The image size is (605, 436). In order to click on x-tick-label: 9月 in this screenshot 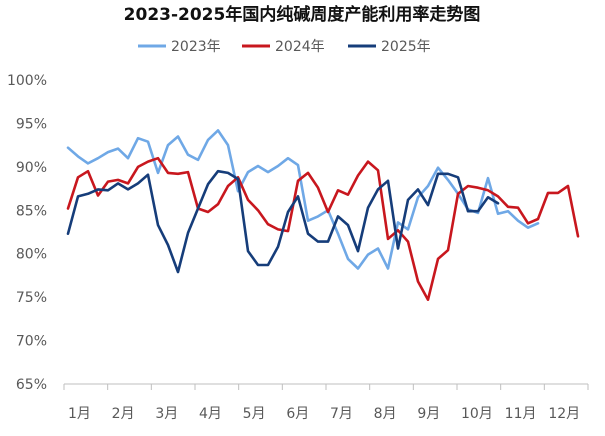, I will do `click(428, 414)`.